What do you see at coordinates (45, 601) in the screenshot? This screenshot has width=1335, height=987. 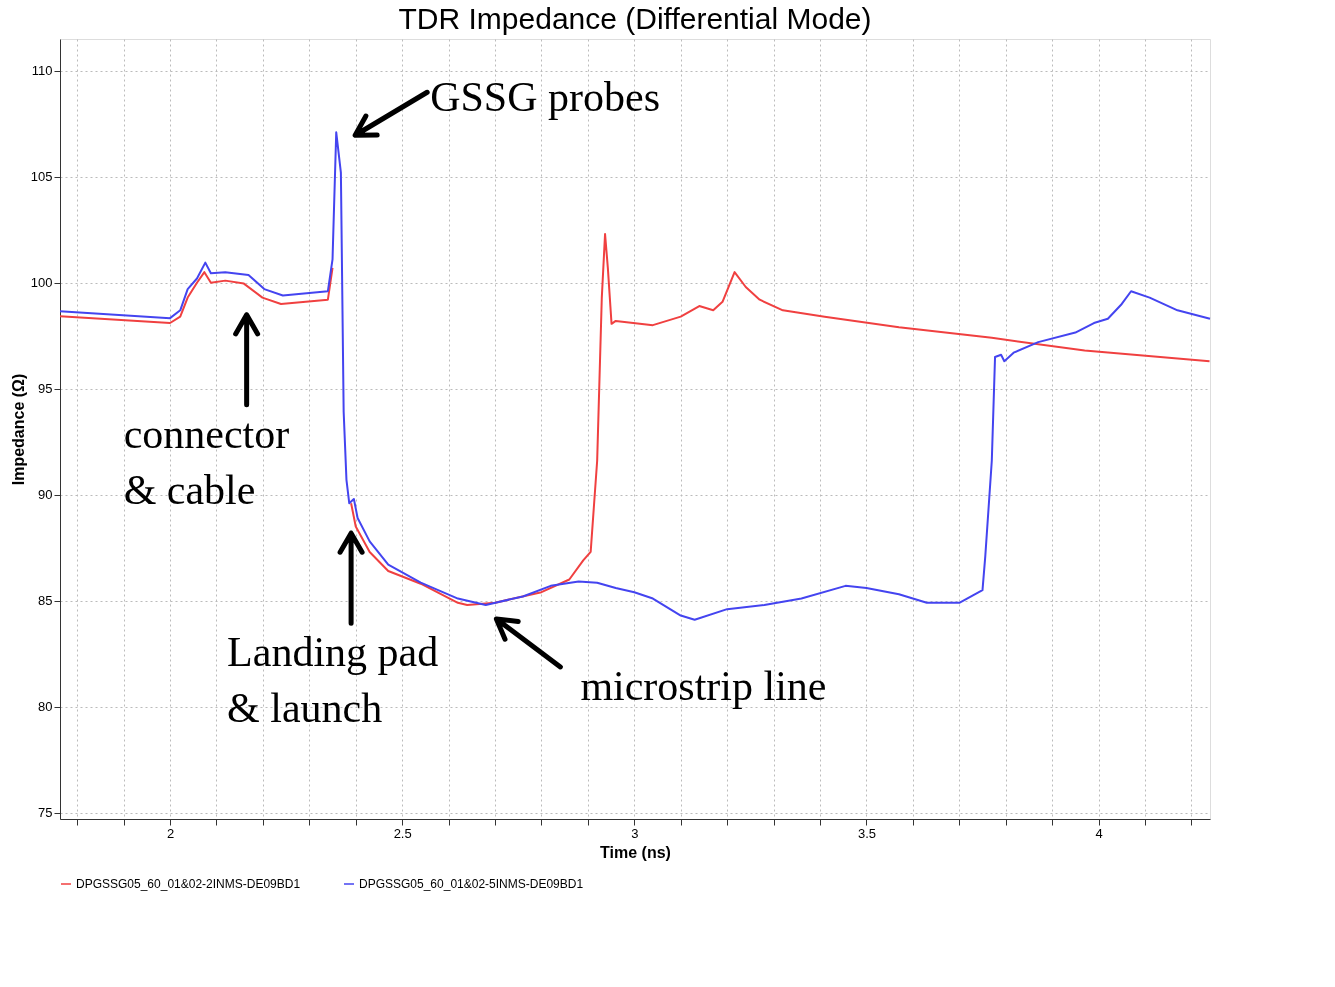 I see `y-tick-label: 85` at bounding box center [45, 601].